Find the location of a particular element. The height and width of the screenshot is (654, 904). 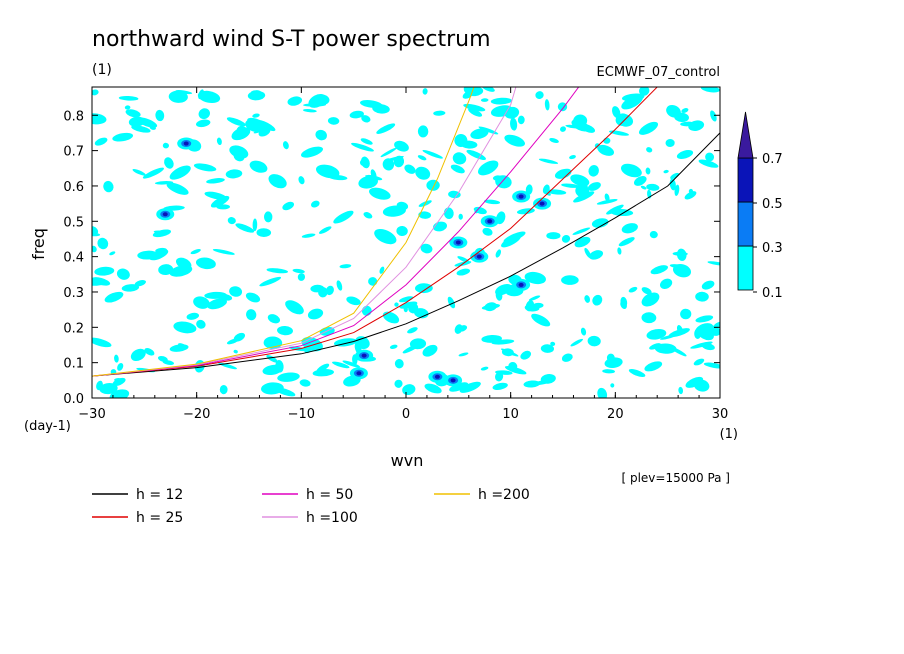

y-axis-unit: (day-1) is located at coordinates (47, 426).